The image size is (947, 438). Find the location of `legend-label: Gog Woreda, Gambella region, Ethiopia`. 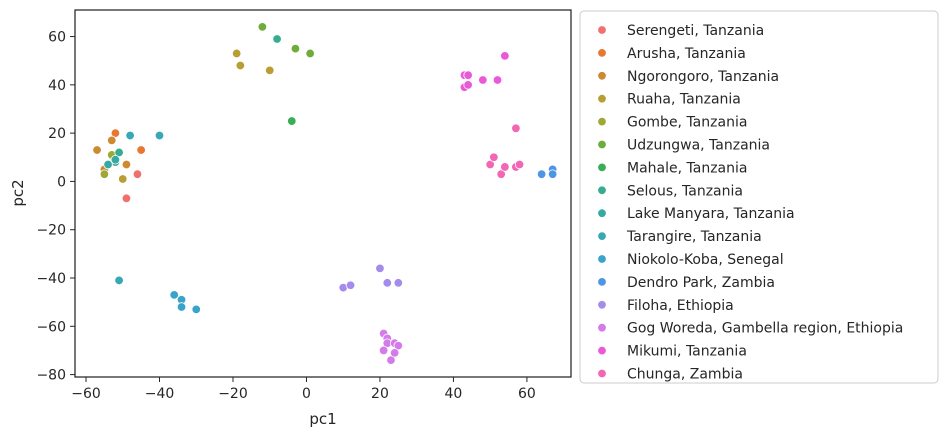

legend-label: Gog Woreda, Gambella region, Ethiopia is located at coordinates (765, 329).